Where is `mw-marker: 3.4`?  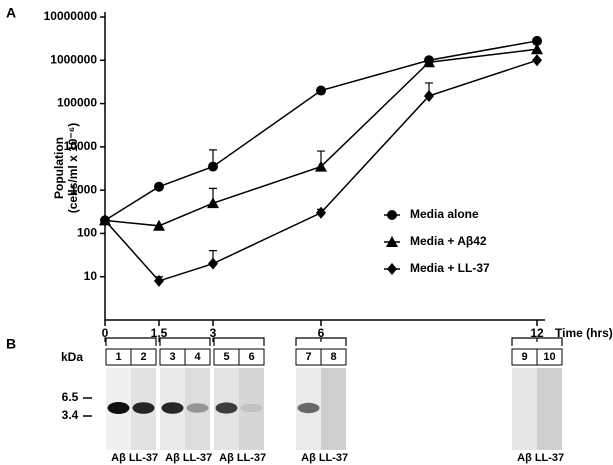 mw-marker: 3.4 is located at coordinates (70, 415).